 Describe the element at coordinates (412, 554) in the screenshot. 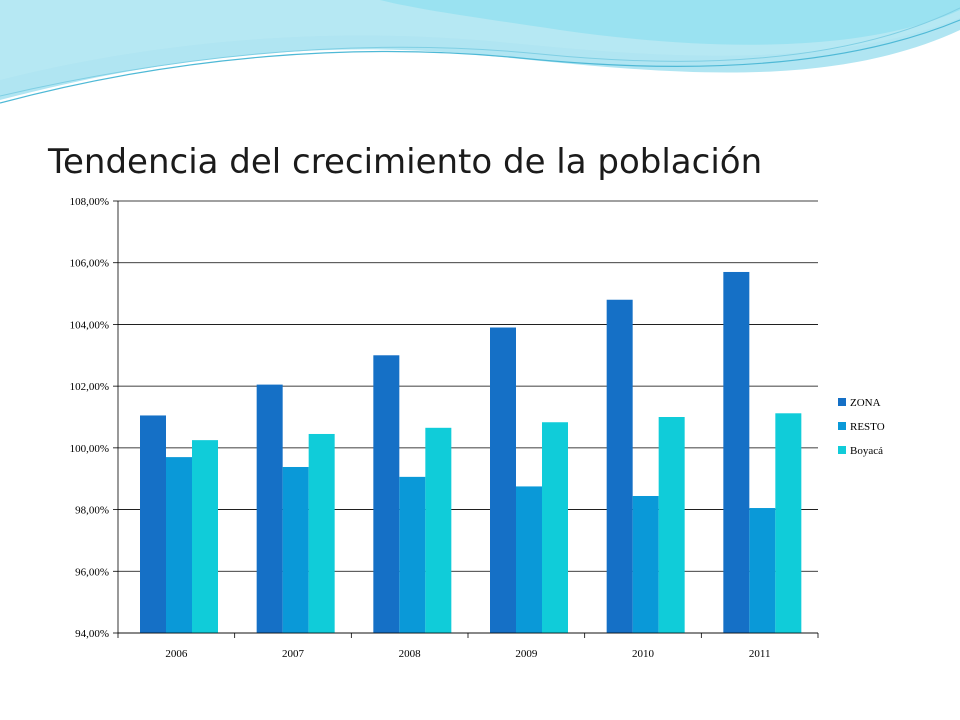

I see `bar-resto-2008` at that location.